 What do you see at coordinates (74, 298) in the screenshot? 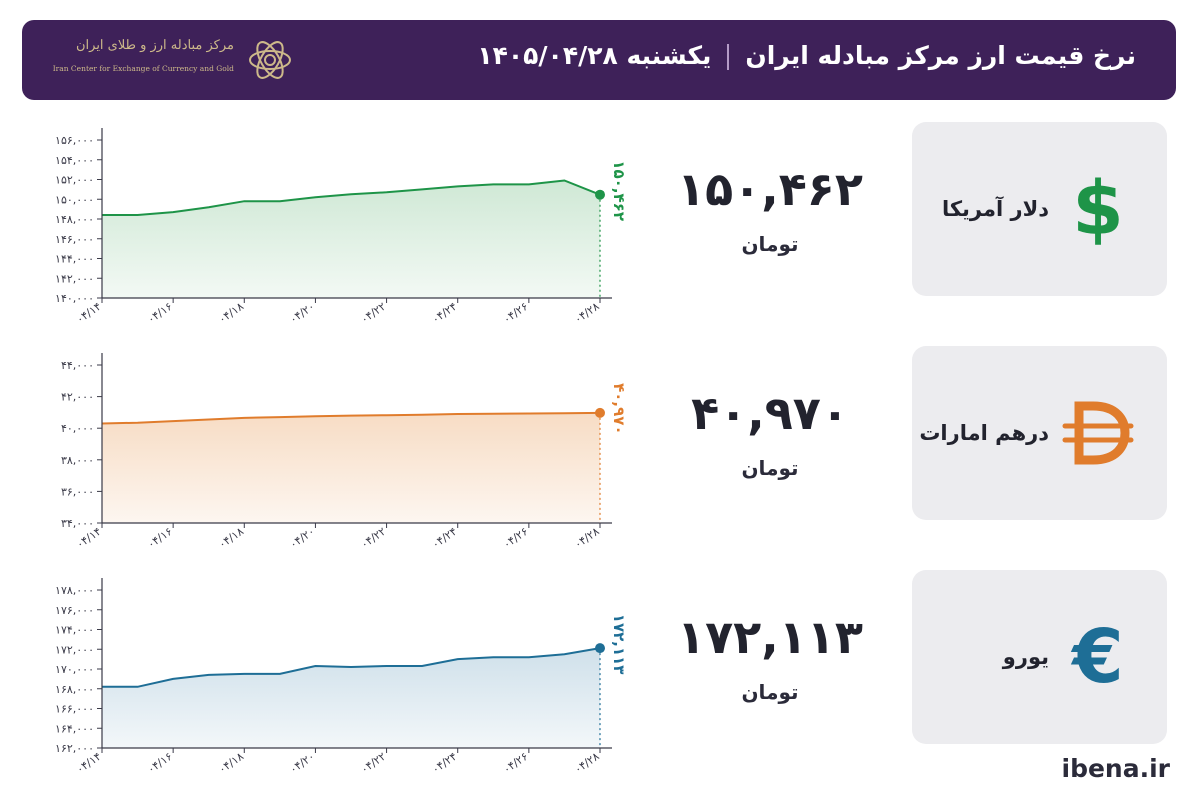
I see `y-tick-label: ۱۴۰,۰۰۰` at bounding box center [74, 298].